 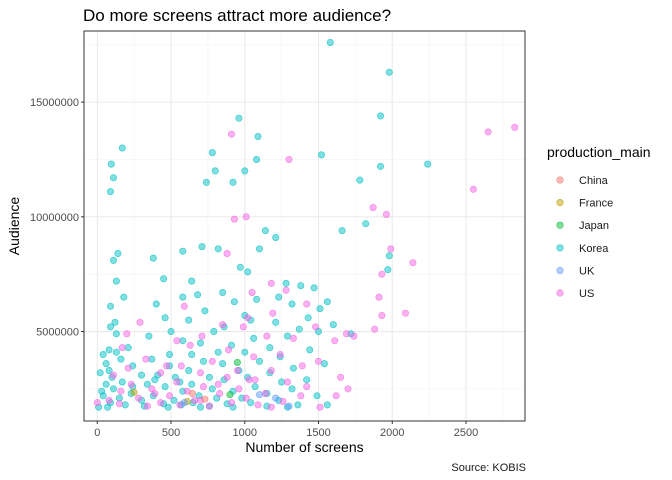 I want to click on legend-key-france, so click(x=560, y=202).